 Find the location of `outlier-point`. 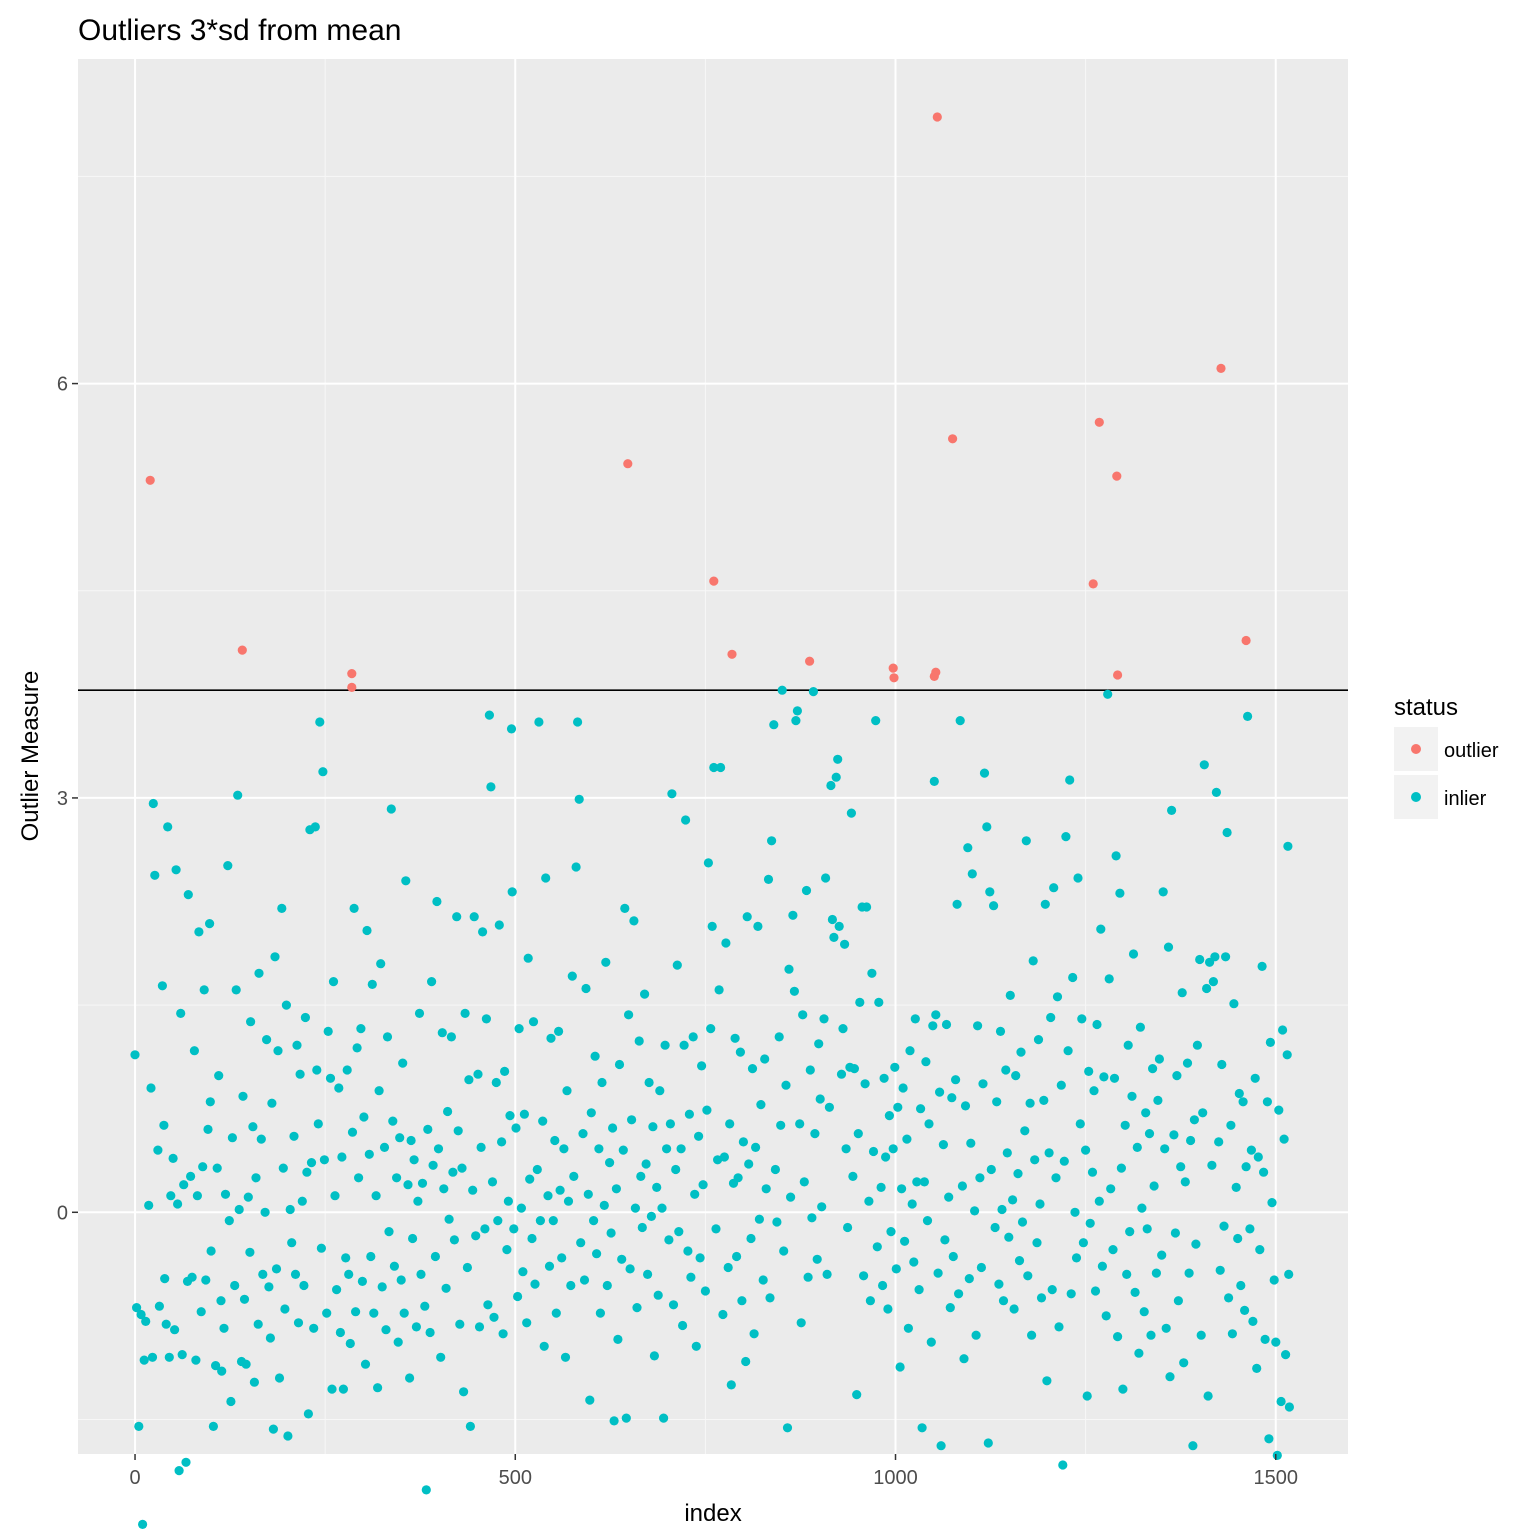

outlier-point is located at coordinates (1118, 675).